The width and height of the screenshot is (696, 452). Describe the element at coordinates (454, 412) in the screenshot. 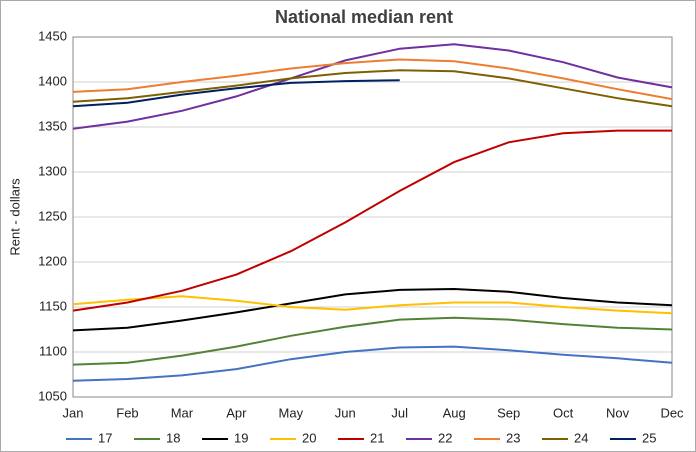

I see `x-tick-label: Aug` at that location.